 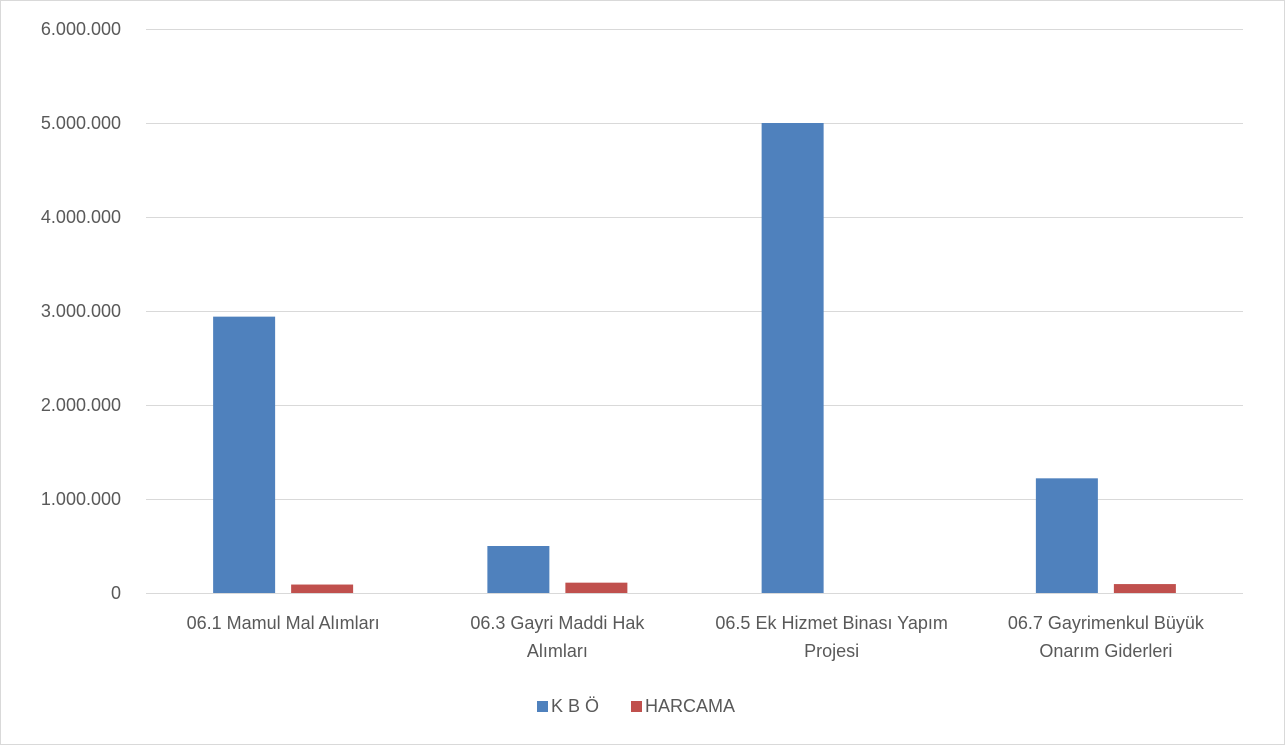 What do you see at coordinates (81, 405) in the screenshot?
I see `y-tick-label: 2.000.000` at bounding box center [81, 405].